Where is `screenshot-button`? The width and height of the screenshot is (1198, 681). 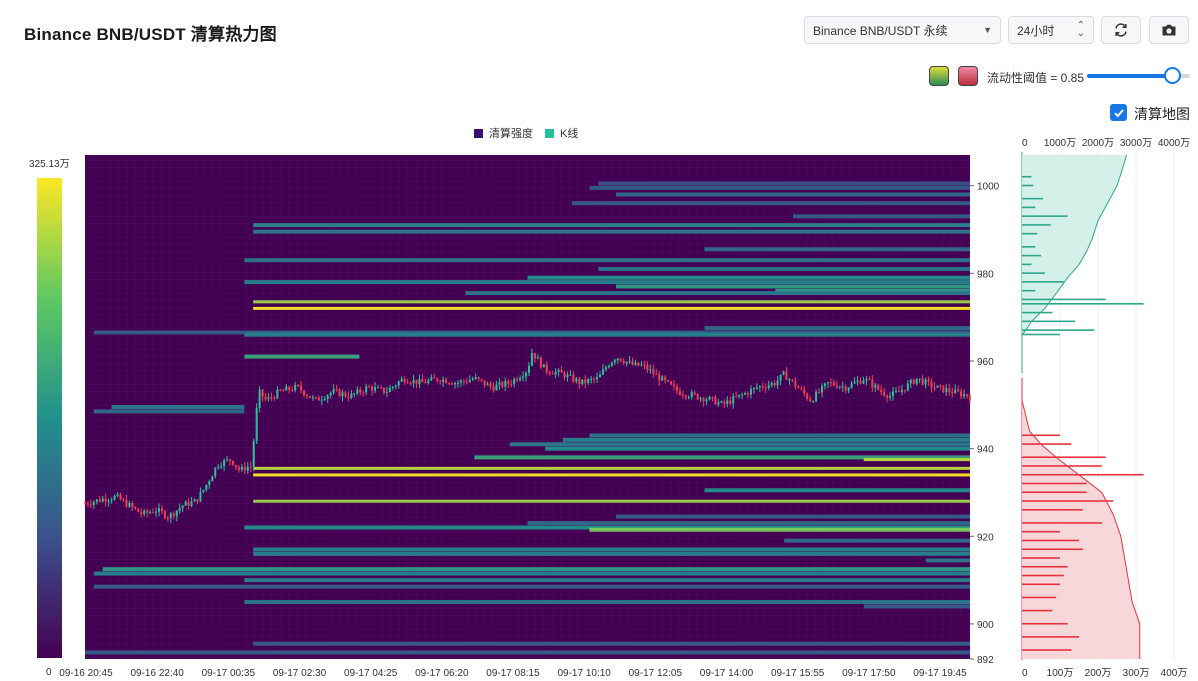
screenshot-button is located at coordinates (1169, 30).